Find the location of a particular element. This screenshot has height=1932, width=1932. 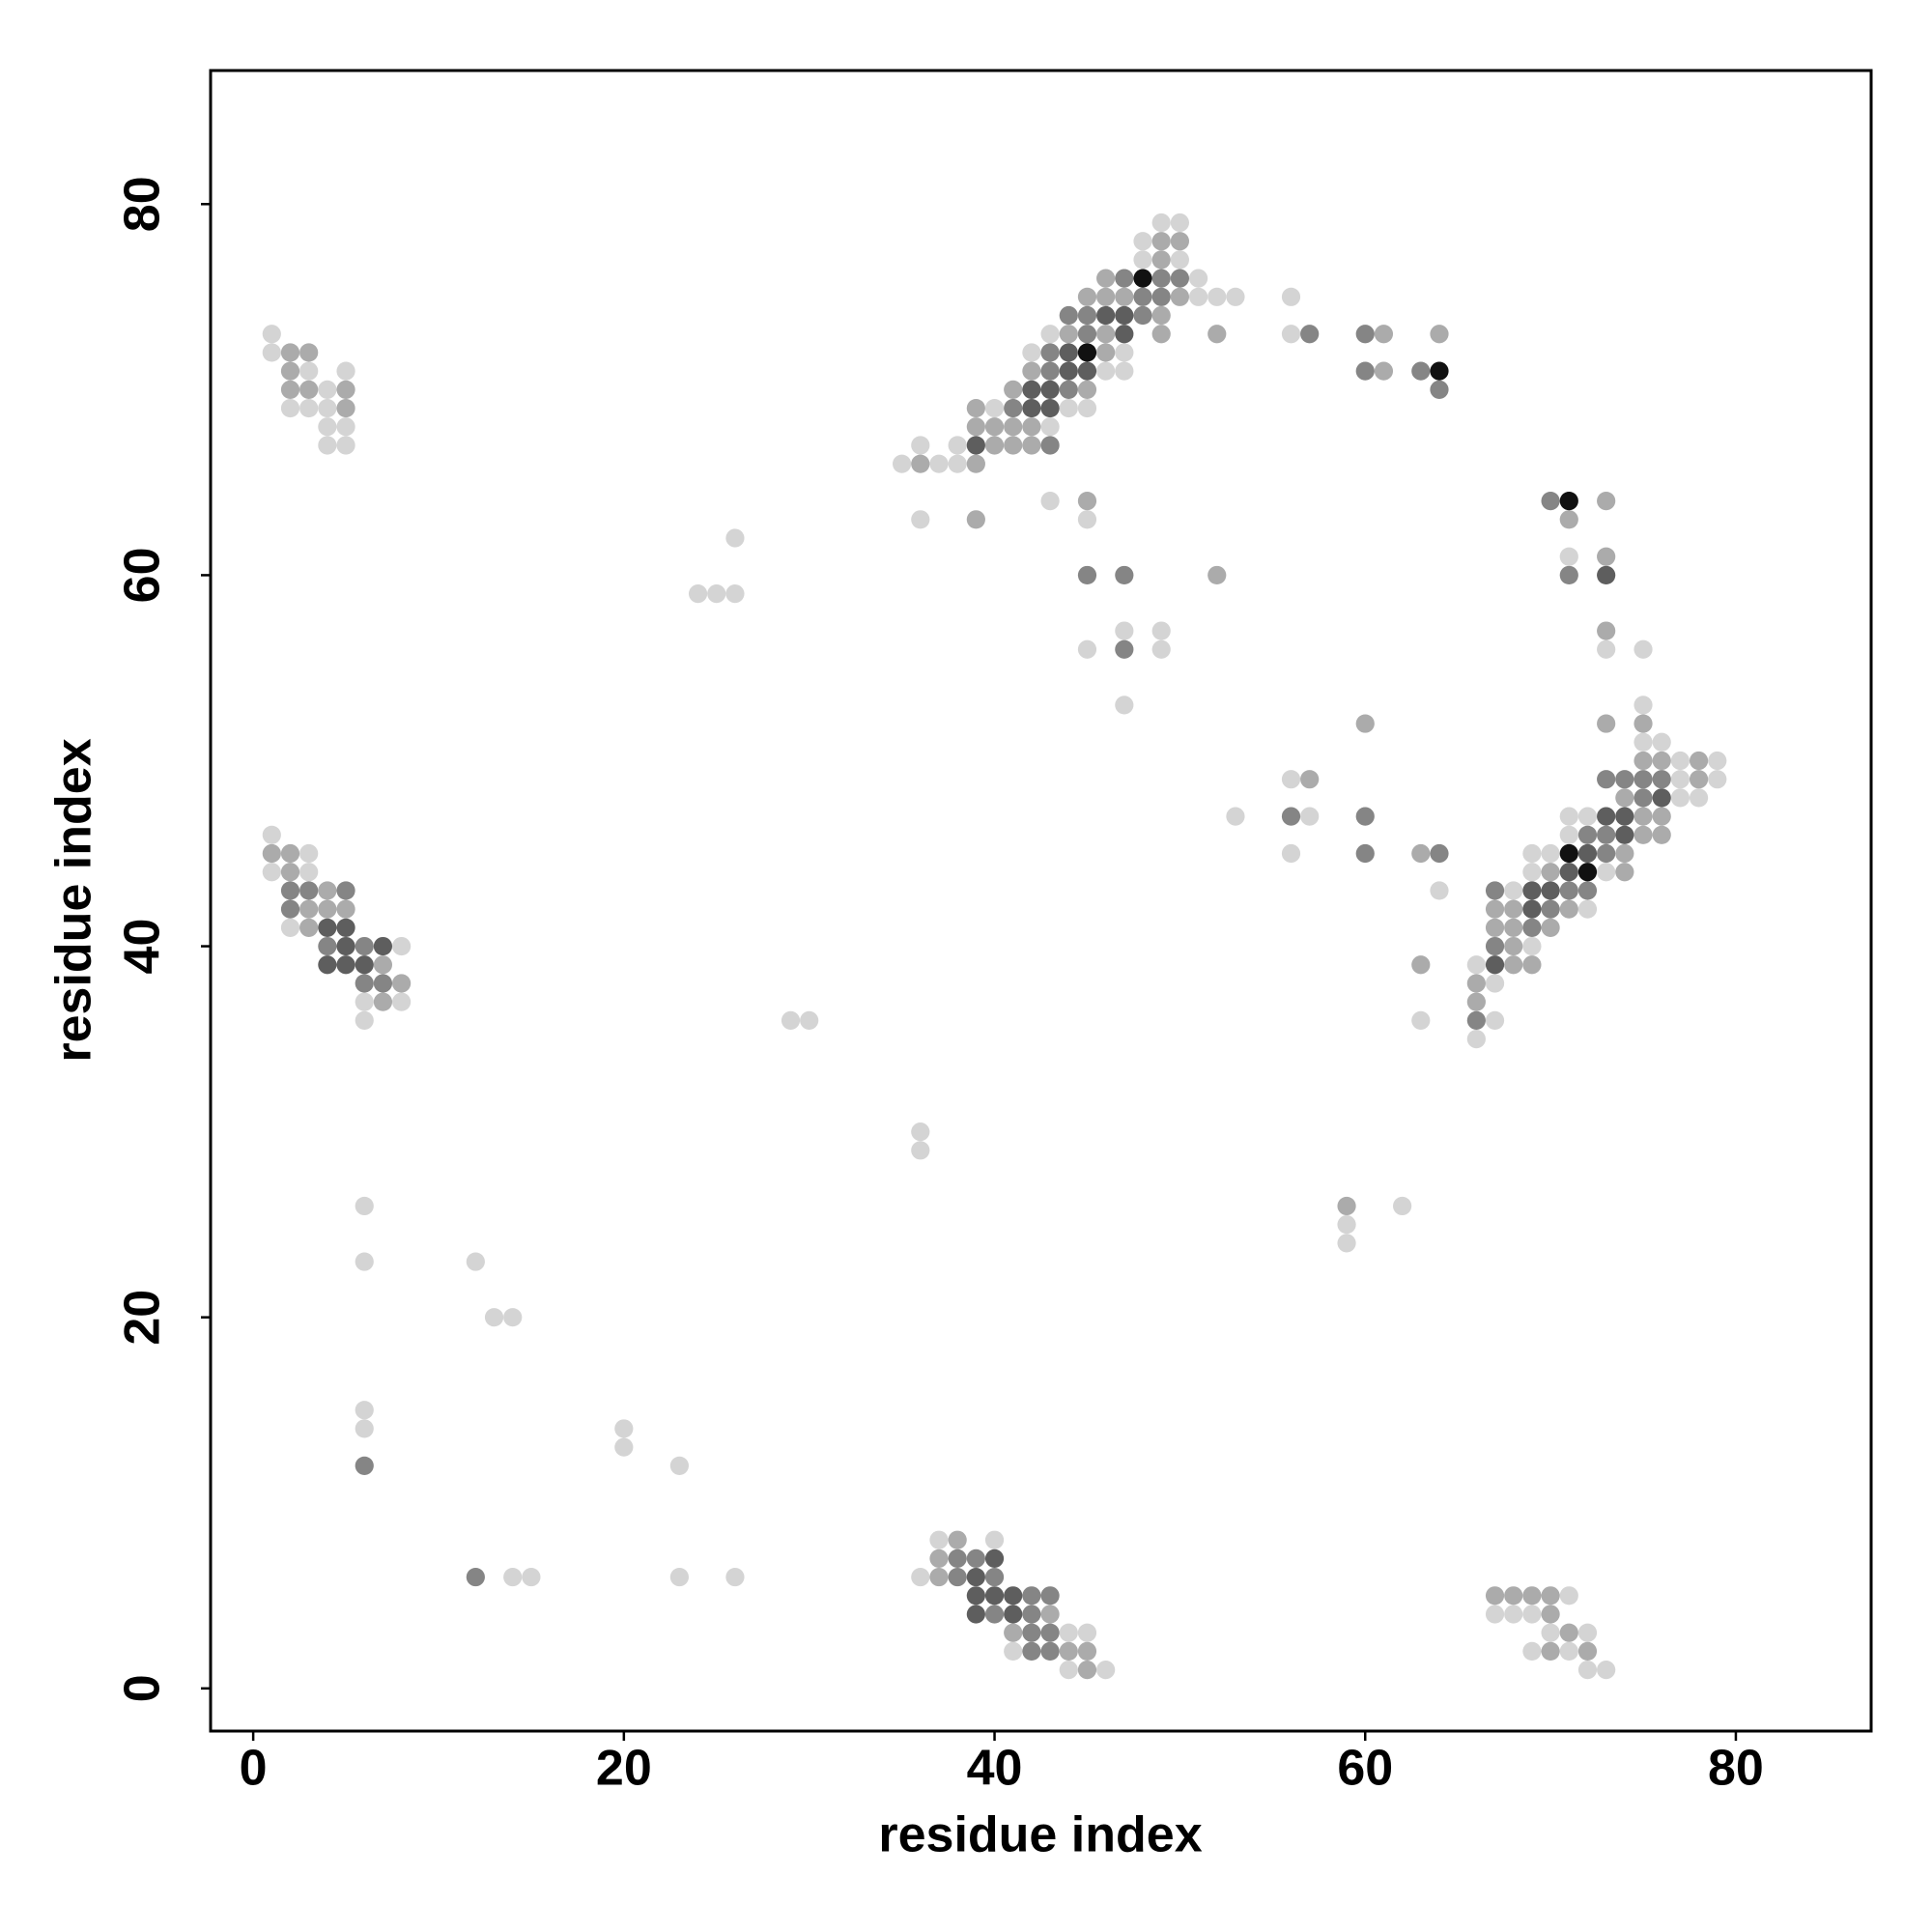

x-tick-label: 60 is located at coordinates (1365, 1769).